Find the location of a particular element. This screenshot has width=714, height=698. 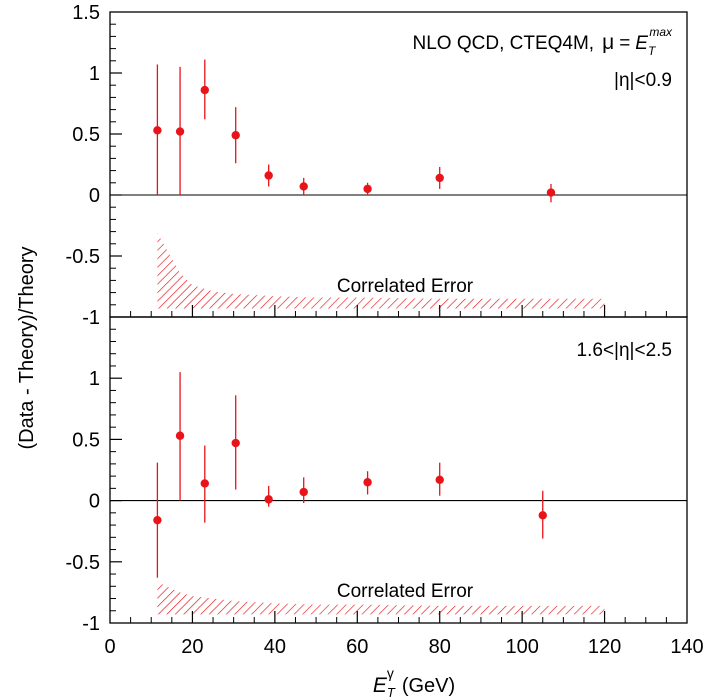

x-tick-label: 100 is located at coordinates (521, 647).